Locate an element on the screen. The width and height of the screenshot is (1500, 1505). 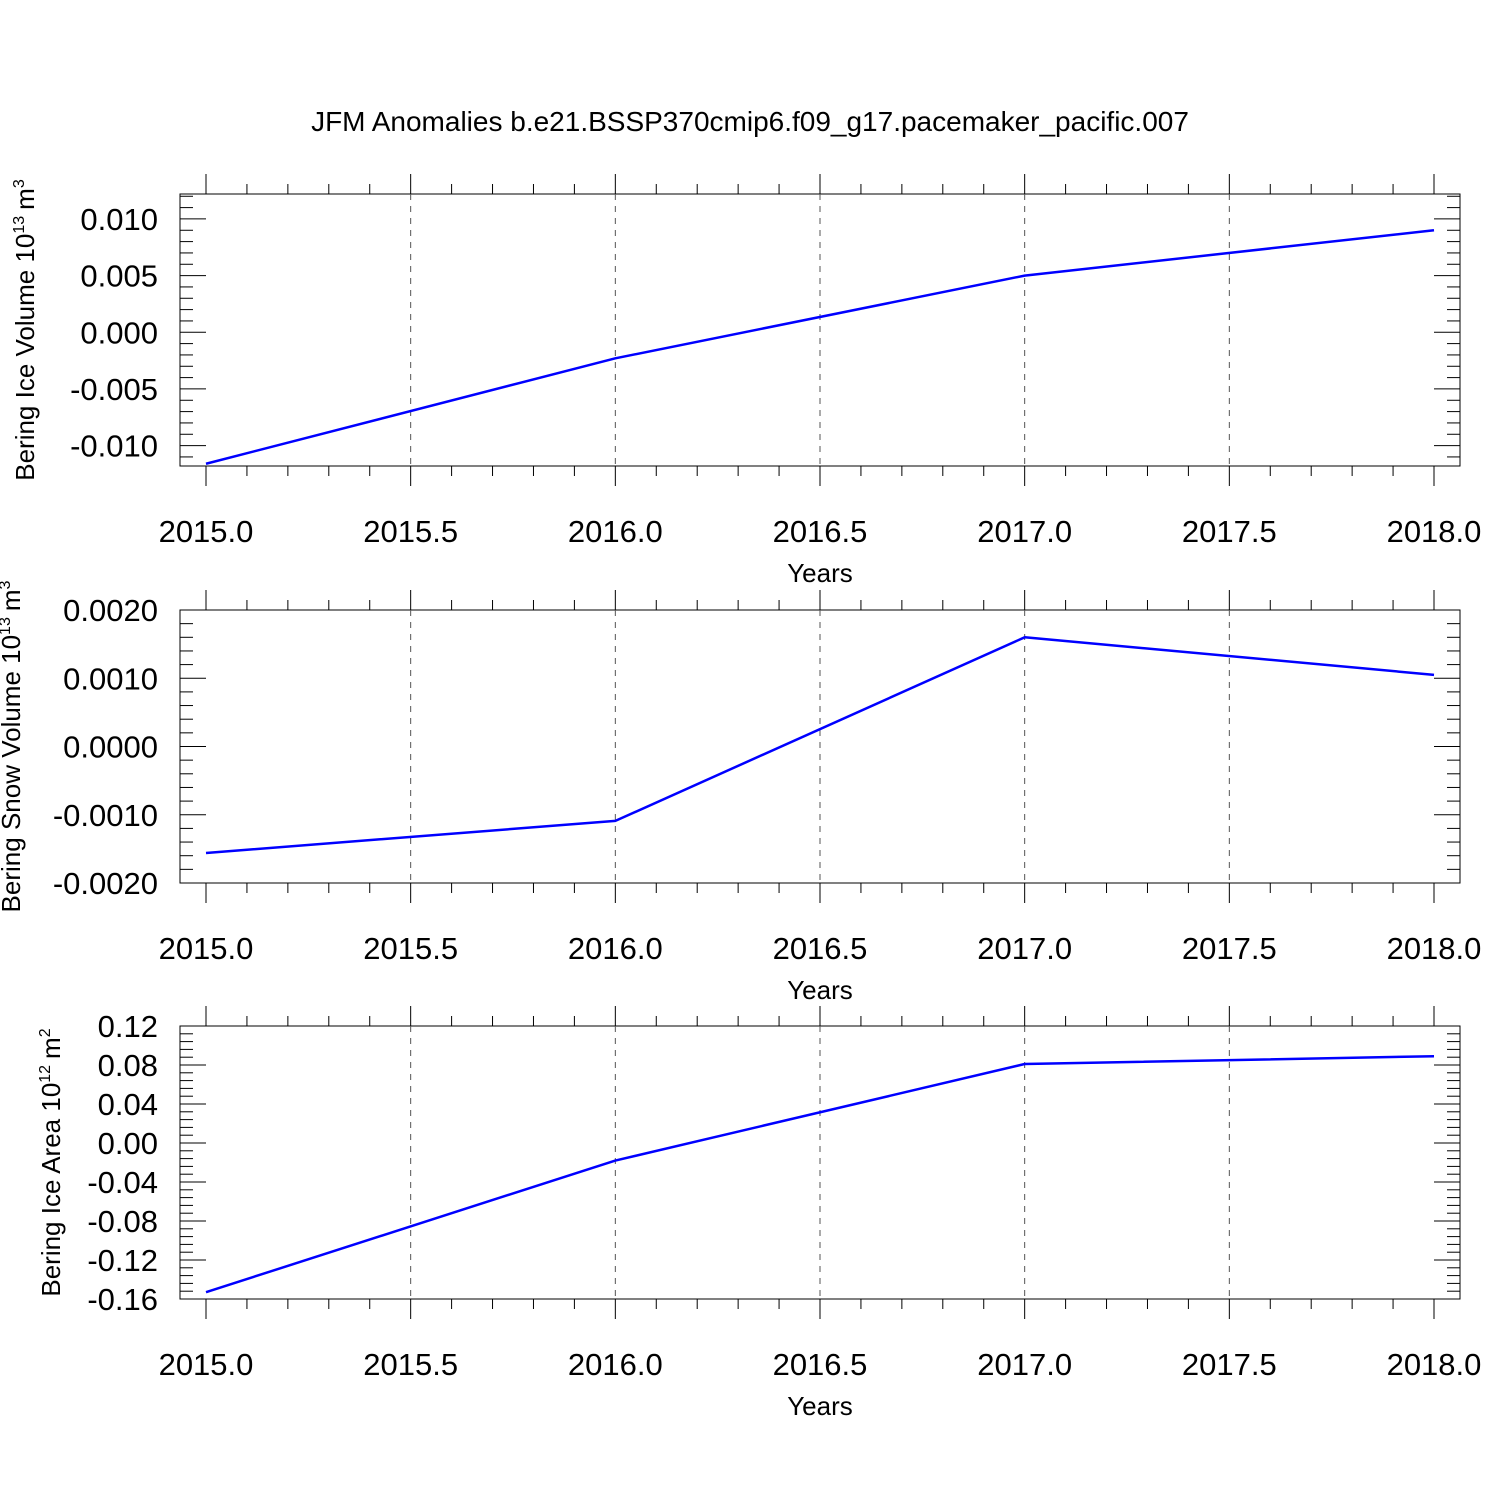
y-axis-label: Bering Ice Volume 1013 m3 is located at coordinates (25, 330).